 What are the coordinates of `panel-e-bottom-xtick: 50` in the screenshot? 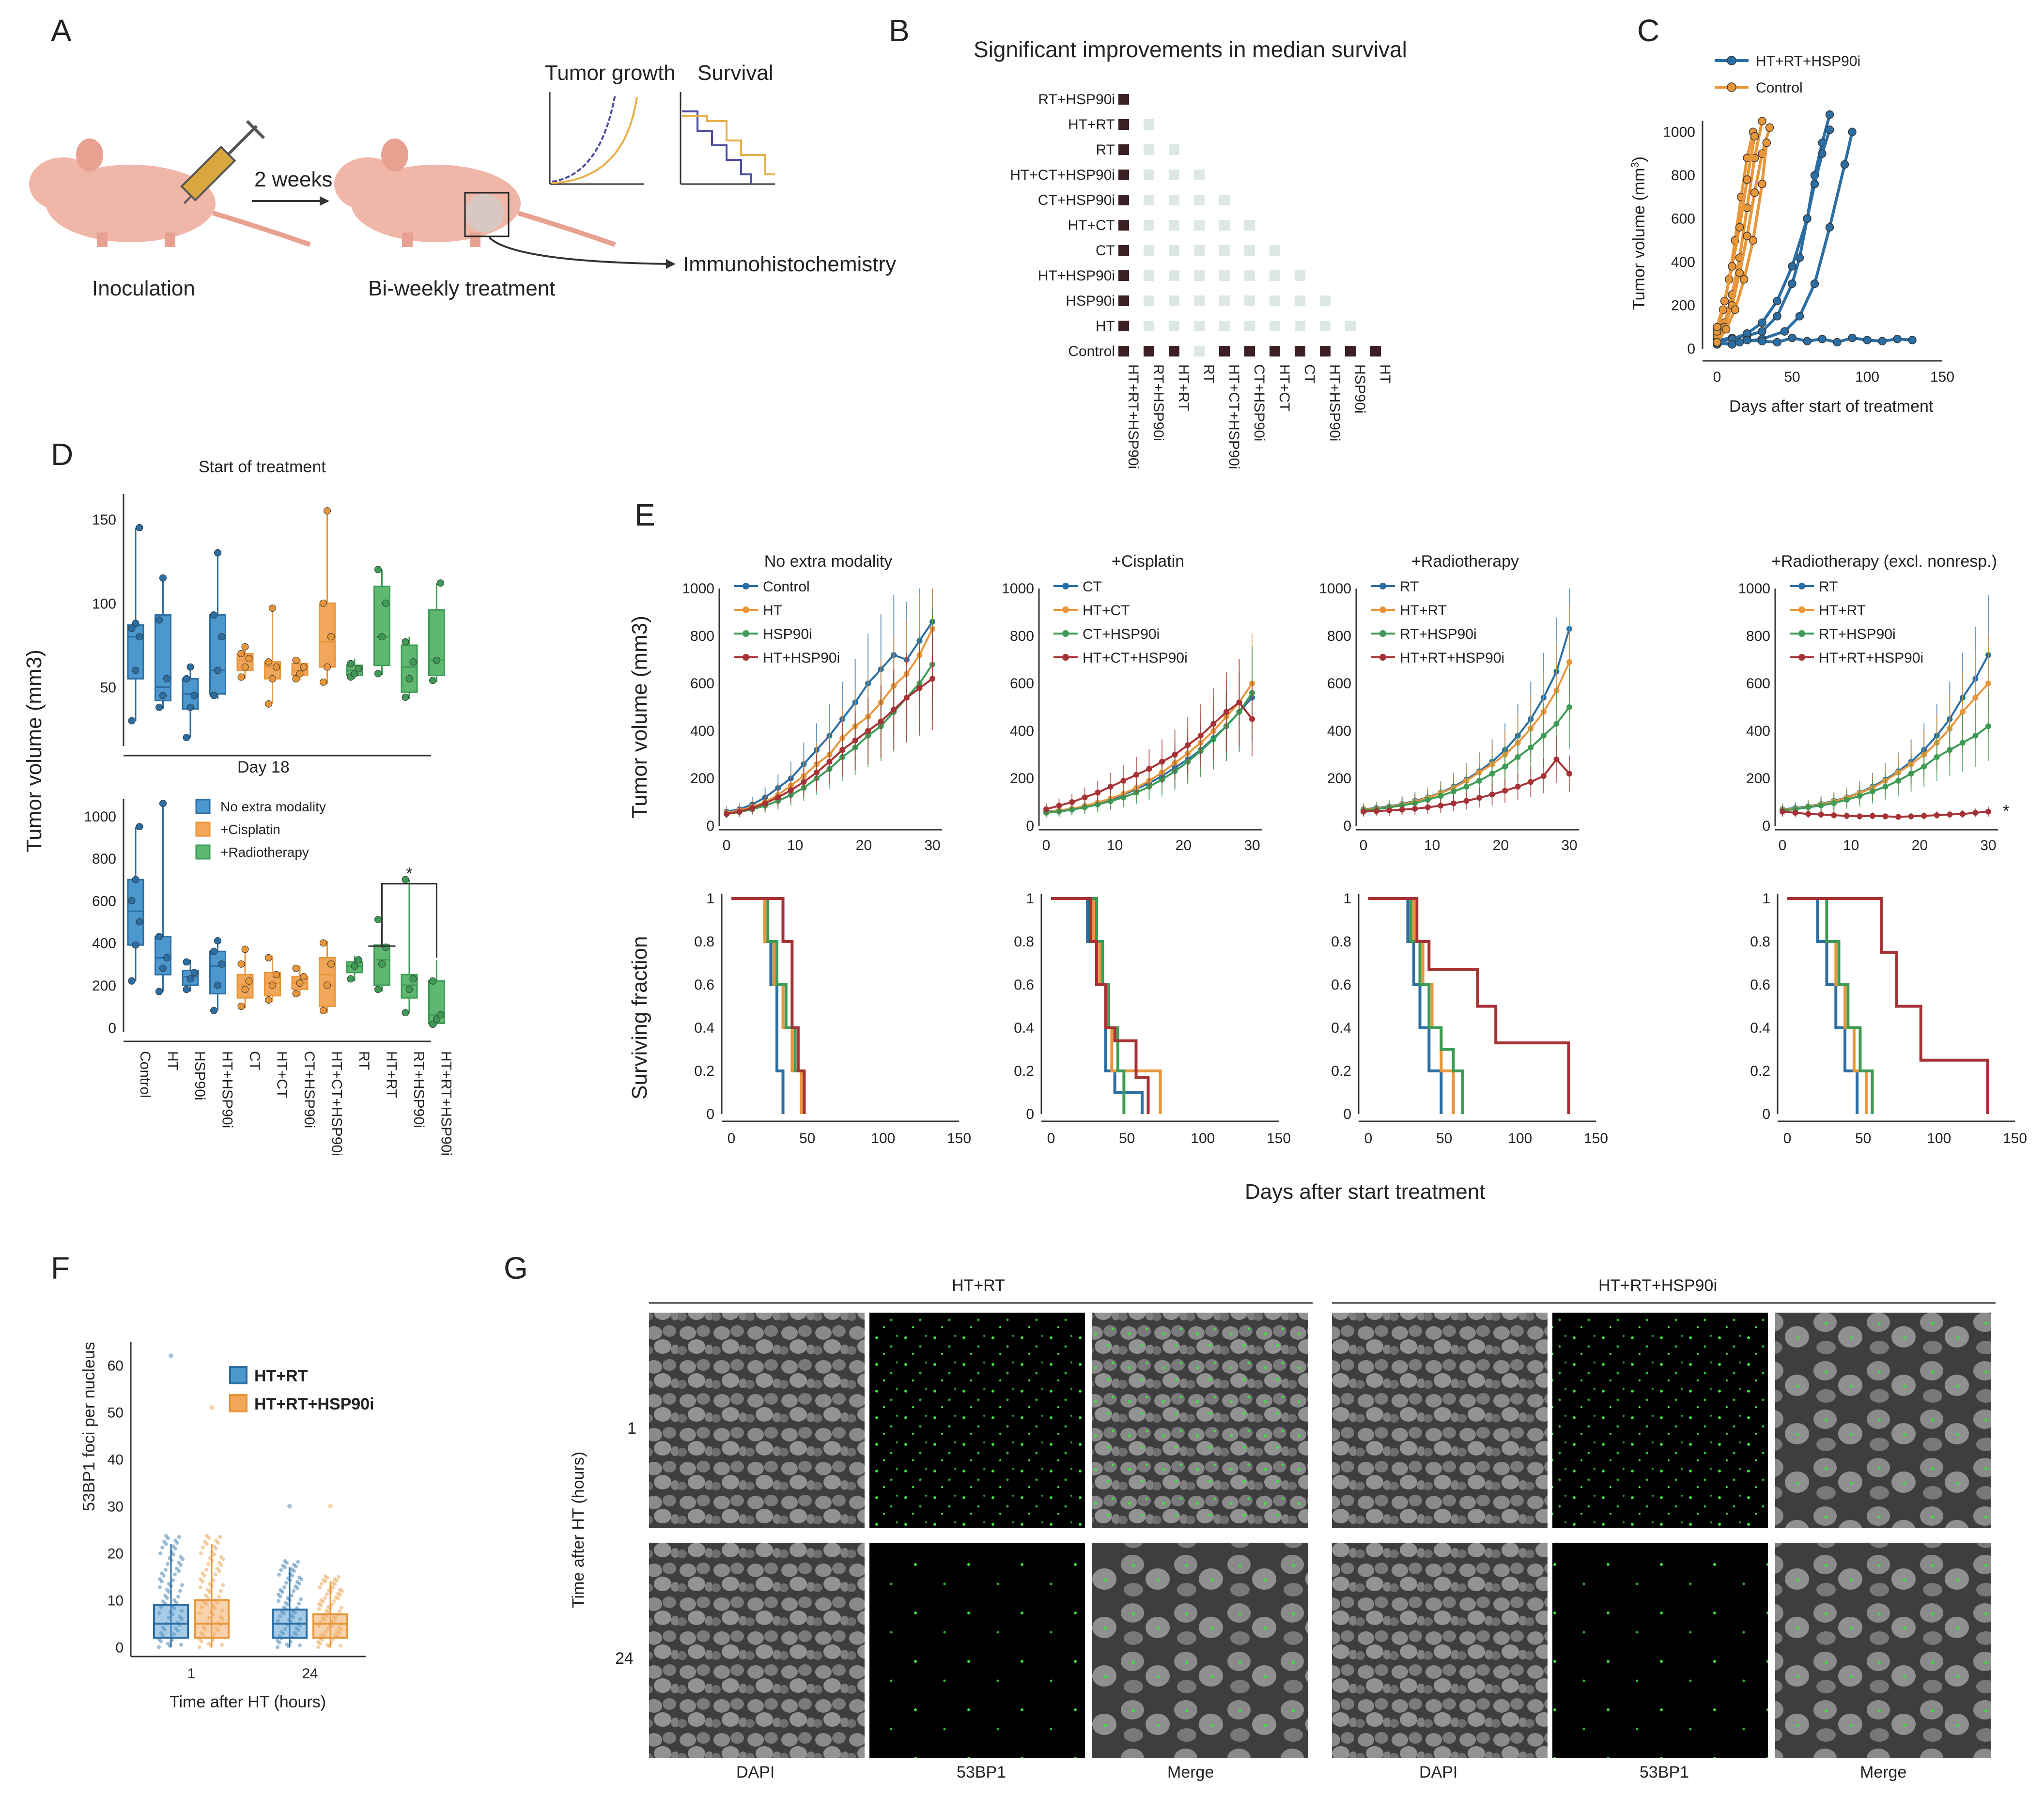 It's located at (1444, 1138).